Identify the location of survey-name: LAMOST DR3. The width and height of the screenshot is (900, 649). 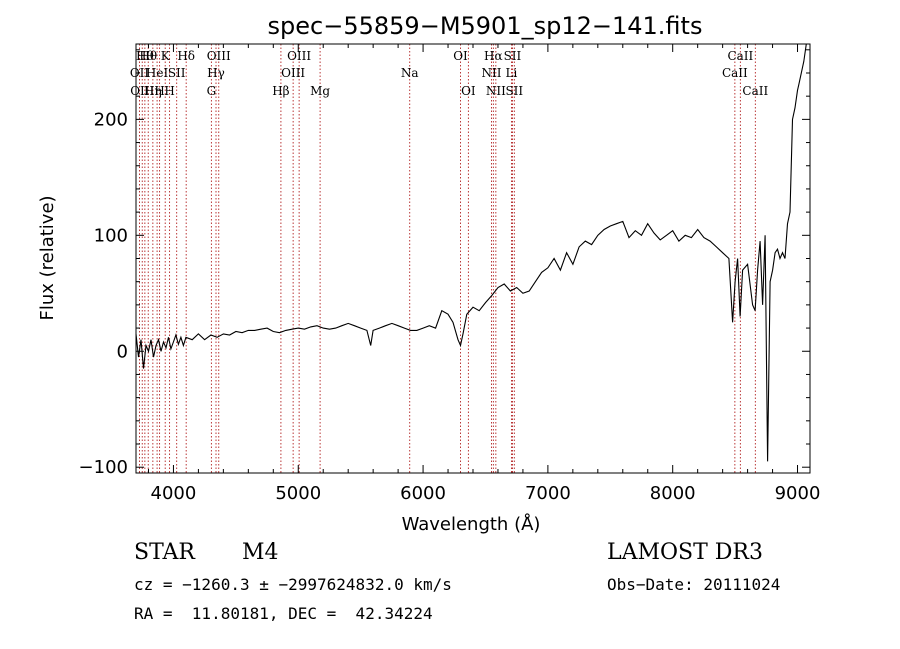
(685, 552).